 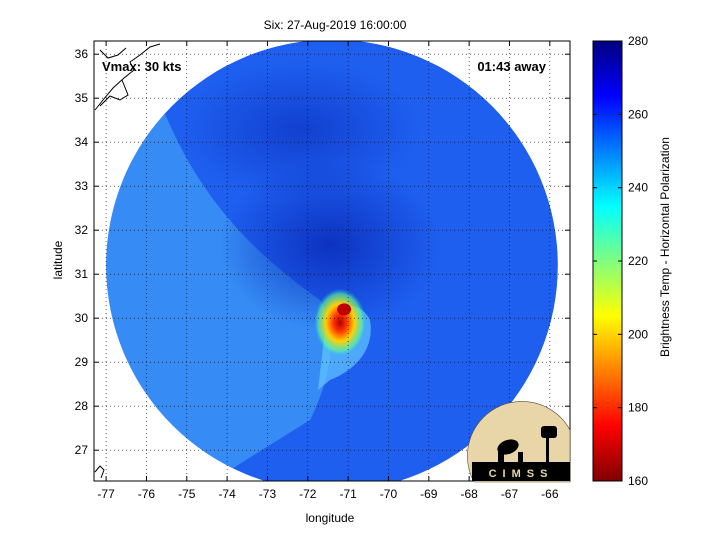 I want to click on dark-circulation, so click(x=330, y=245).